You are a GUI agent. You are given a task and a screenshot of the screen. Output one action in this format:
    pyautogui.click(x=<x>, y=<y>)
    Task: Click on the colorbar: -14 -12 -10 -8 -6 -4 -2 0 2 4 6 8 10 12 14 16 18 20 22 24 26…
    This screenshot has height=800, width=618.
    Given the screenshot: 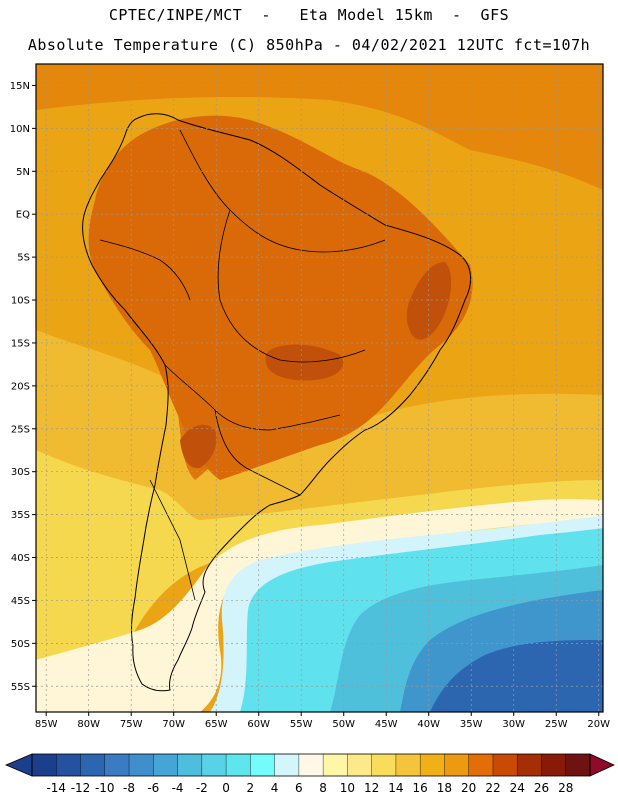 What is the action you would take?
    pyautogui.click(x=309, y=774)
    